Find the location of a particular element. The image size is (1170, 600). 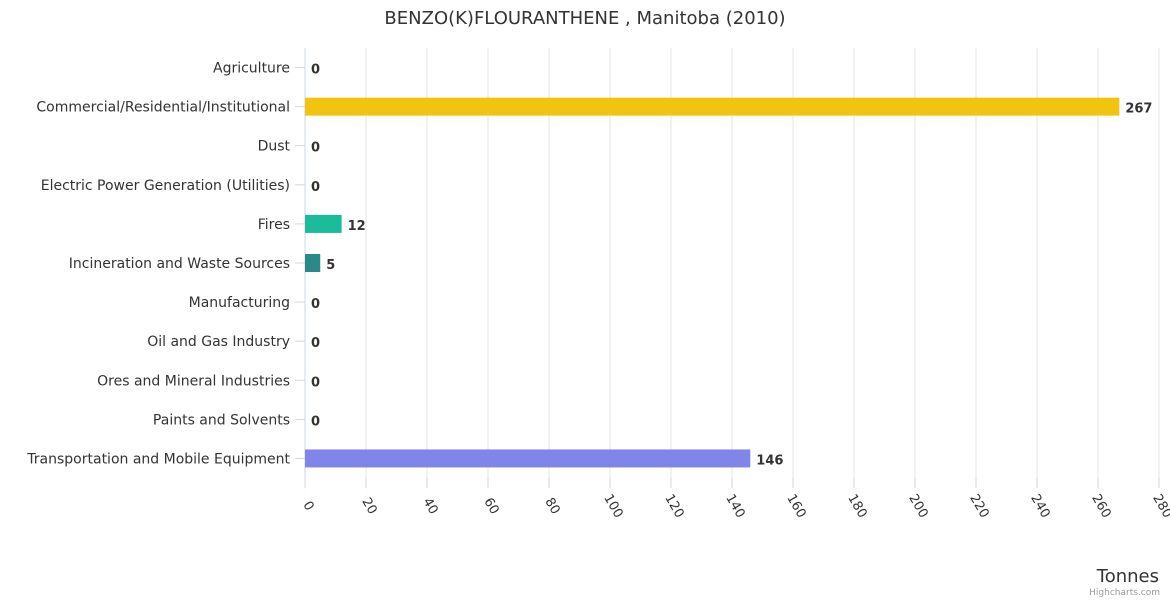

x-tick-label: 280 is located at coordinates (1159, 506).